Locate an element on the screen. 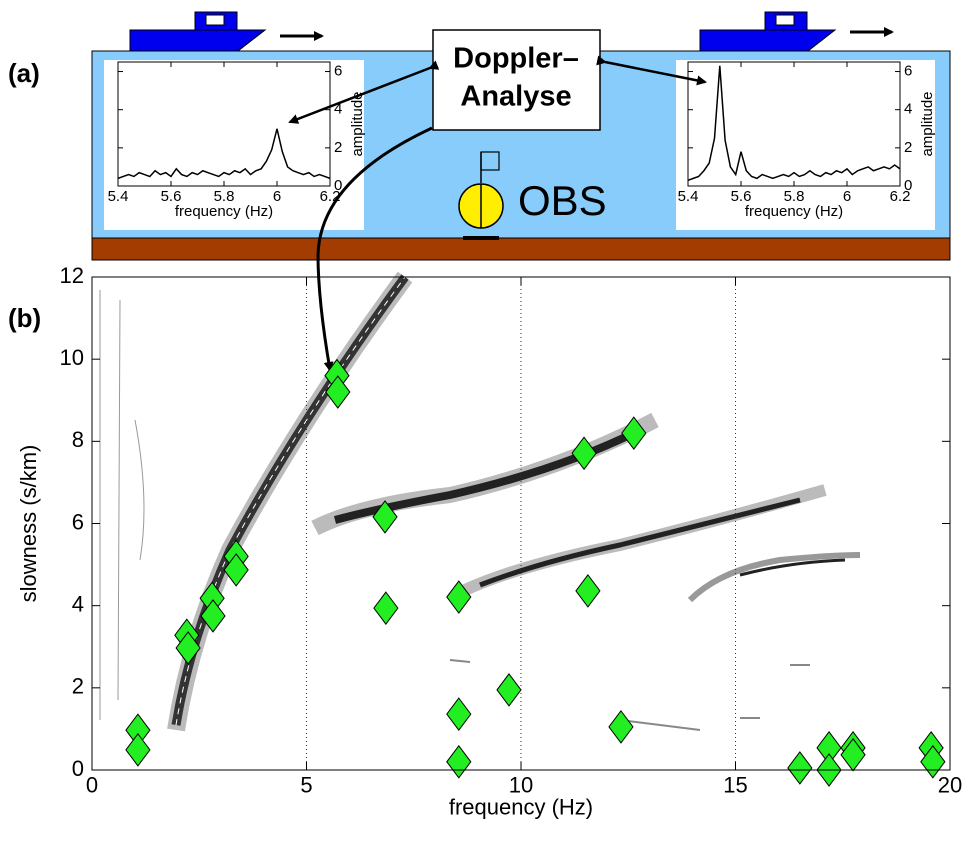 Image resolution: width=970 pixels, height=844 pixels. obs-label: OBS is located at coordinates (562, 200).